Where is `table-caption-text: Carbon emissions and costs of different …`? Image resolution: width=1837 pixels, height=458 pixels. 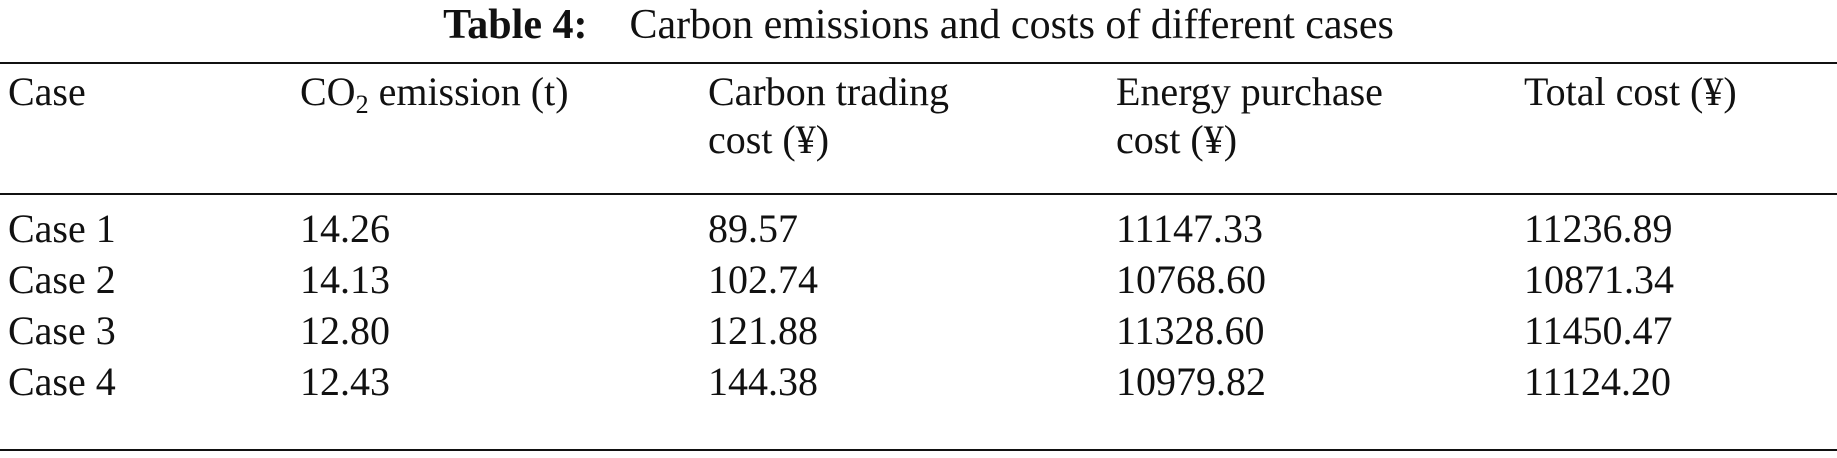
table-caption-text: Carbon emissions and costs of different … is located at coordinates (1011, 25).